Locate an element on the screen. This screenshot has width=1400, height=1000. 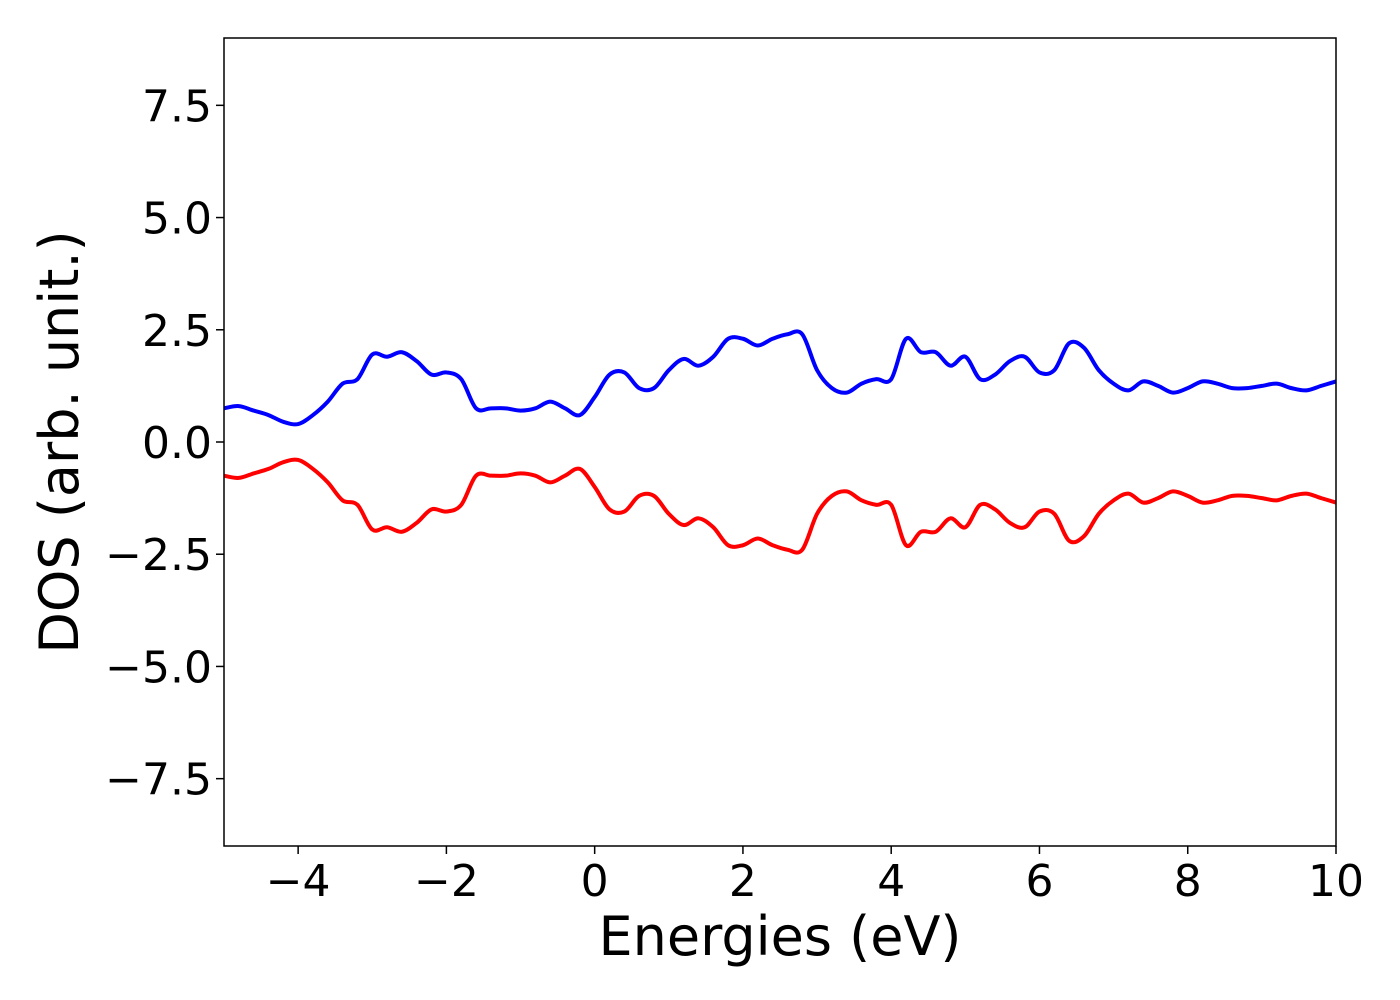
x-tick-label: 0 is located at coordinates (595, 881).